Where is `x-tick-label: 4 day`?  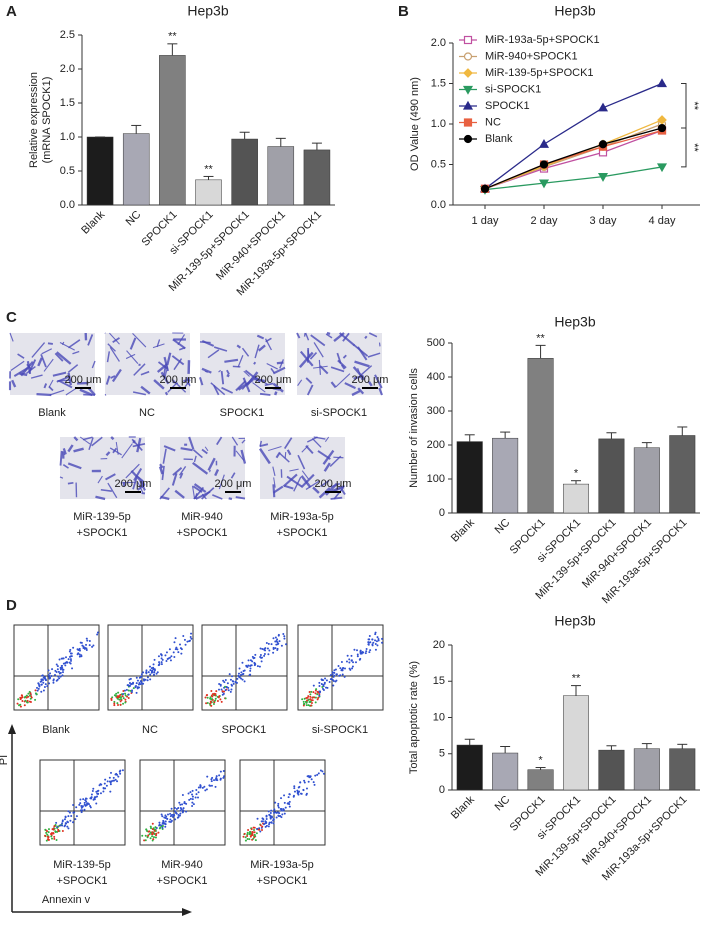
x-tick-label: 4 day is located at coordinates (662, 221).